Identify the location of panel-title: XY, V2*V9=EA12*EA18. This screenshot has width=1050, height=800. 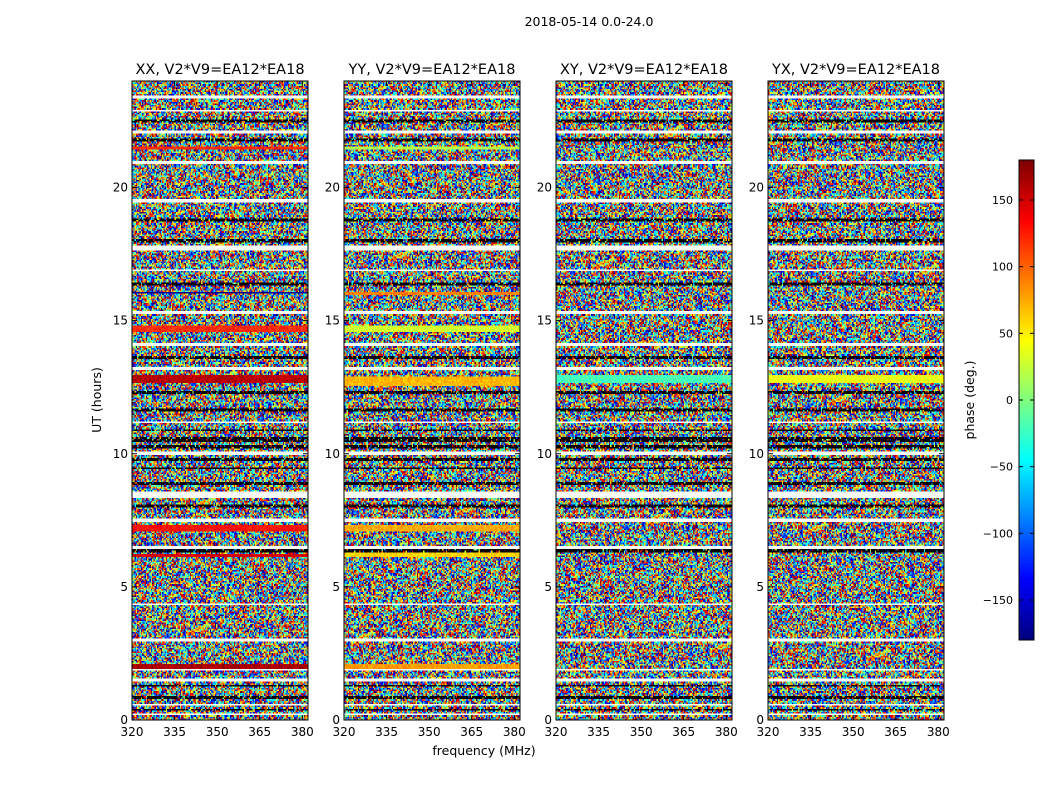
(644, 70).